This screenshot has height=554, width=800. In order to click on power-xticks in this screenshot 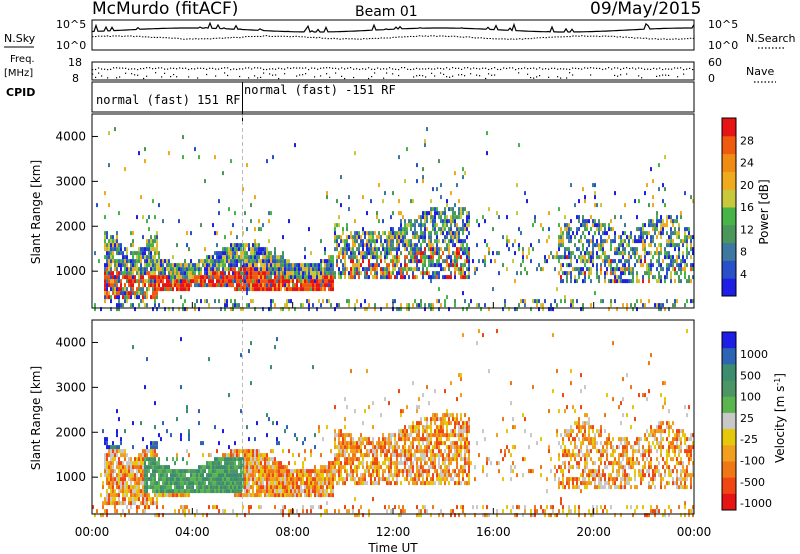, I will do `click(393, 305)`.